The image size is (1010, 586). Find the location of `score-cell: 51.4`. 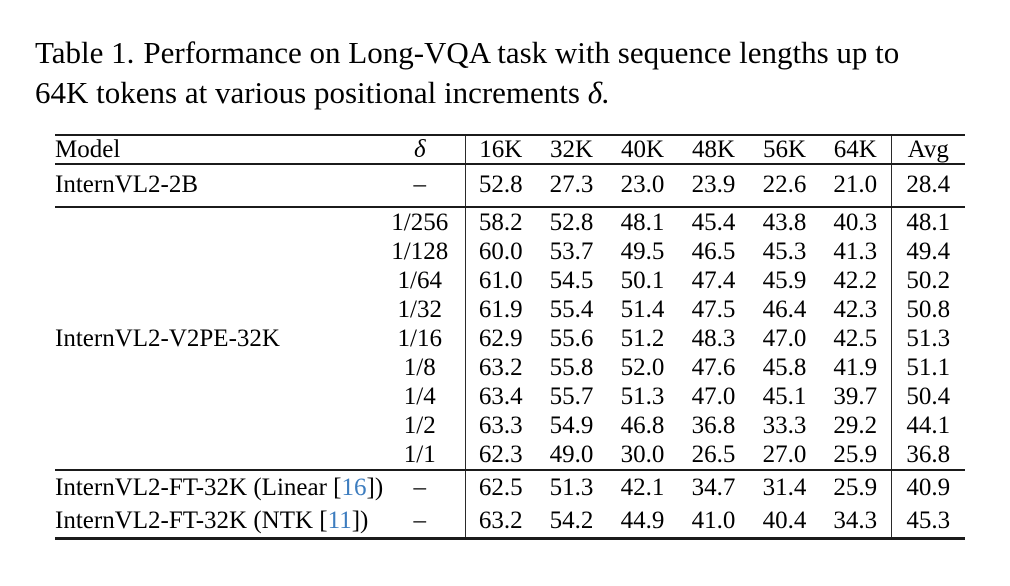

score-cell: 51.4 is located at coordinates (642, 309).